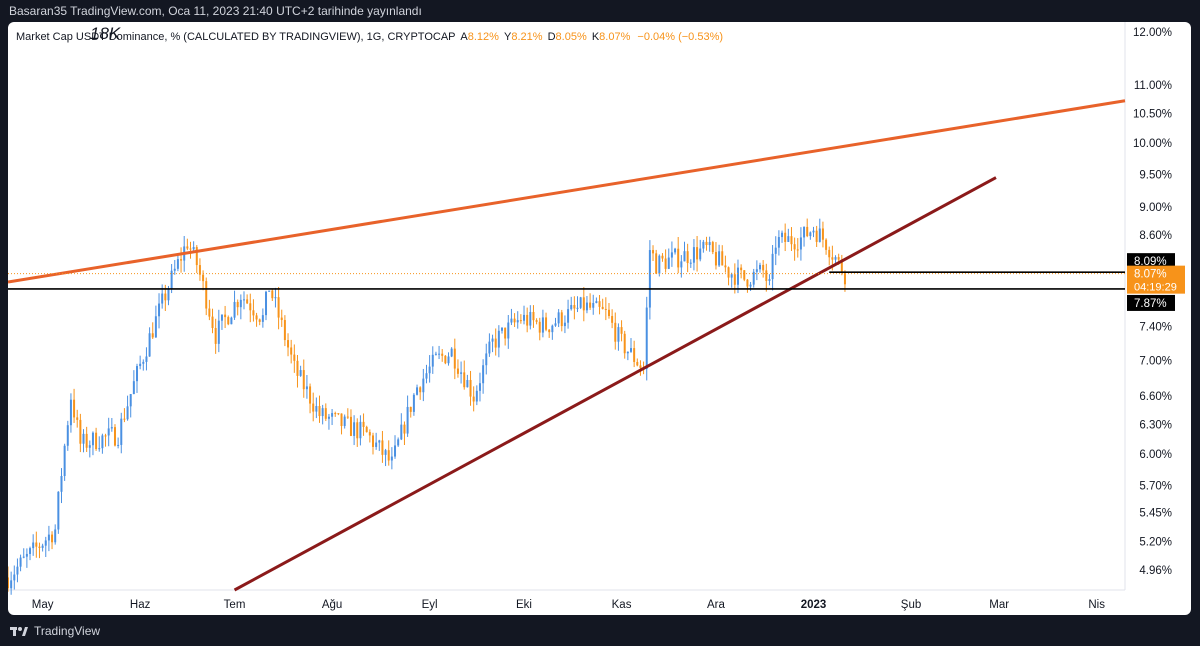  What do you see at coordinates (999, 605) in the screenshot?
I see `x-tick-label: Mar` at bounding box center [999, 605].